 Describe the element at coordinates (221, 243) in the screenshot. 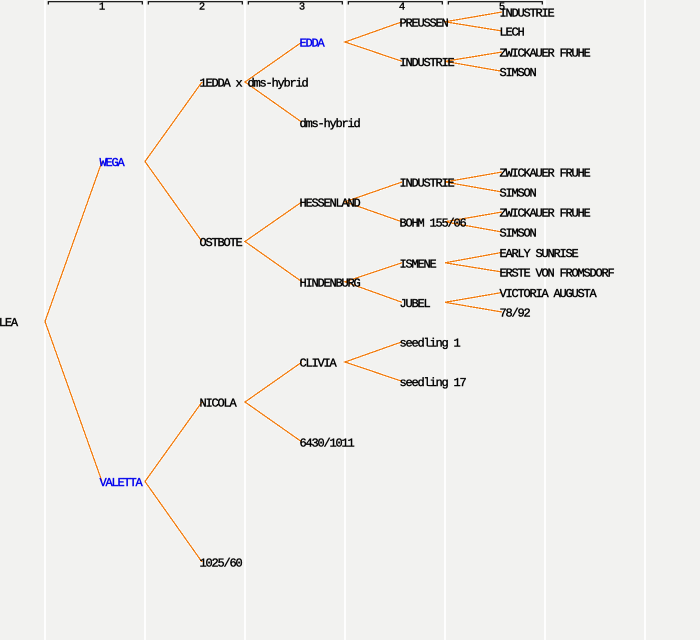

I see `svg-text: OSTBOTE` at that location.